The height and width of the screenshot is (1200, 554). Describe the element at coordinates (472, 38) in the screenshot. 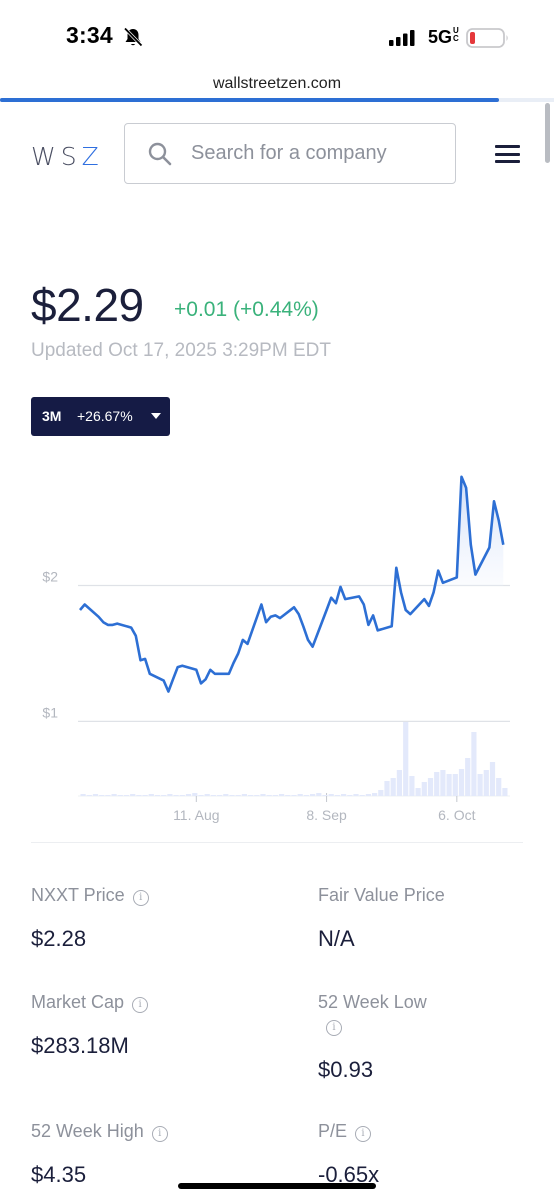

I see `battery-level` at that location.